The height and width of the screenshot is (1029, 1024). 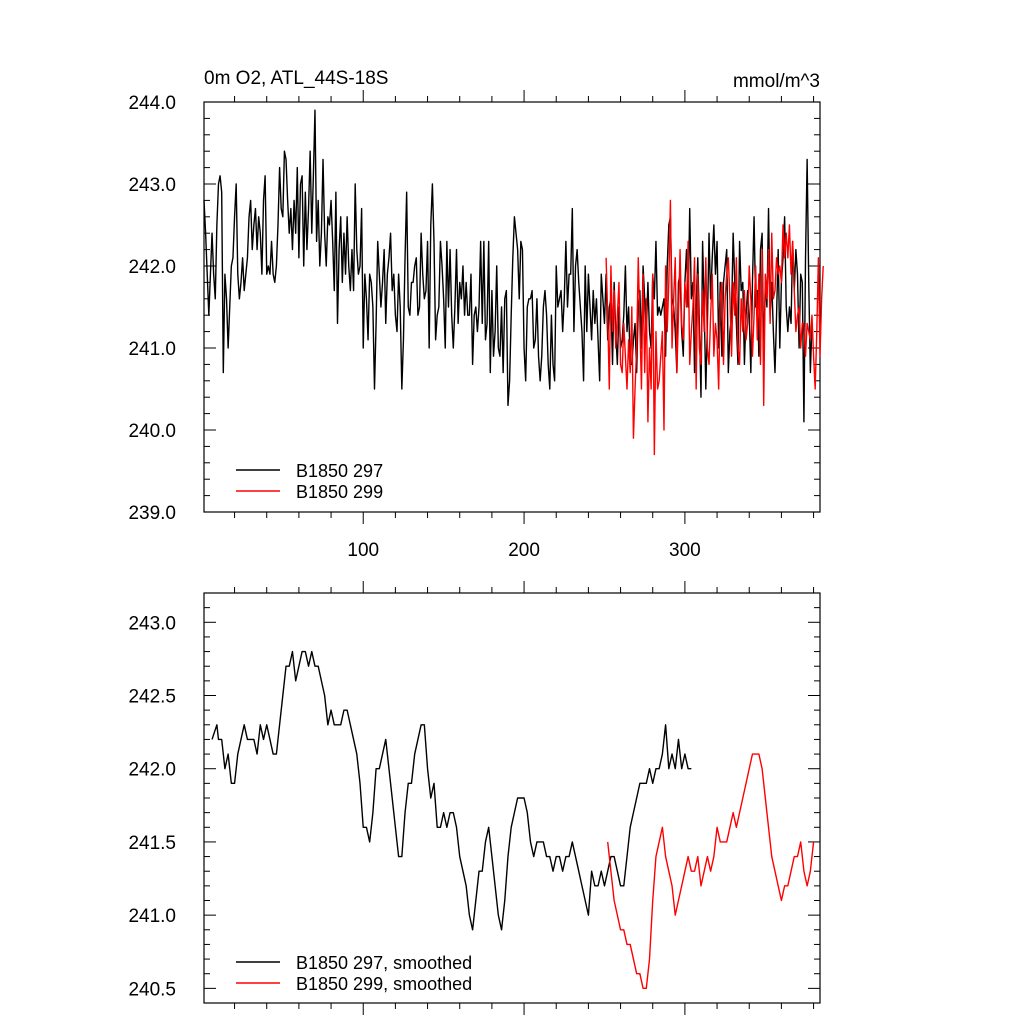 I want to click on bottom-y-tick-label: 240.5, so click(x=152, y=989).